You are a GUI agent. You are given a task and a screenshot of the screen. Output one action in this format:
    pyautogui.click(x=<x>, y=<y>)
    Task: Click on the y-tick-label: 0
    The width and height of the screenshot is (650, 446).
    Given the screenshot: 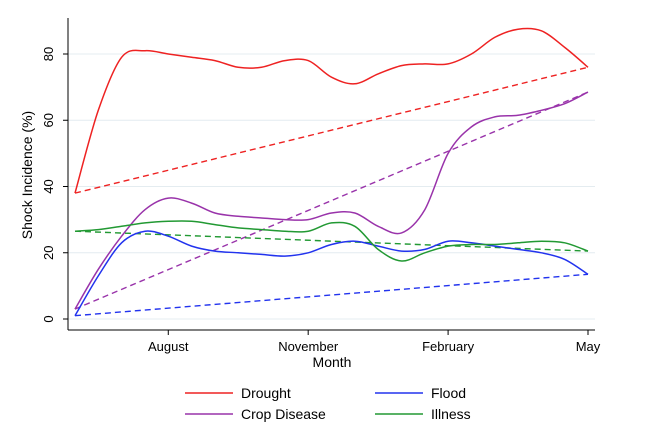 What is the action you would take?
    pyautogui.click(x=48, y=318)
    